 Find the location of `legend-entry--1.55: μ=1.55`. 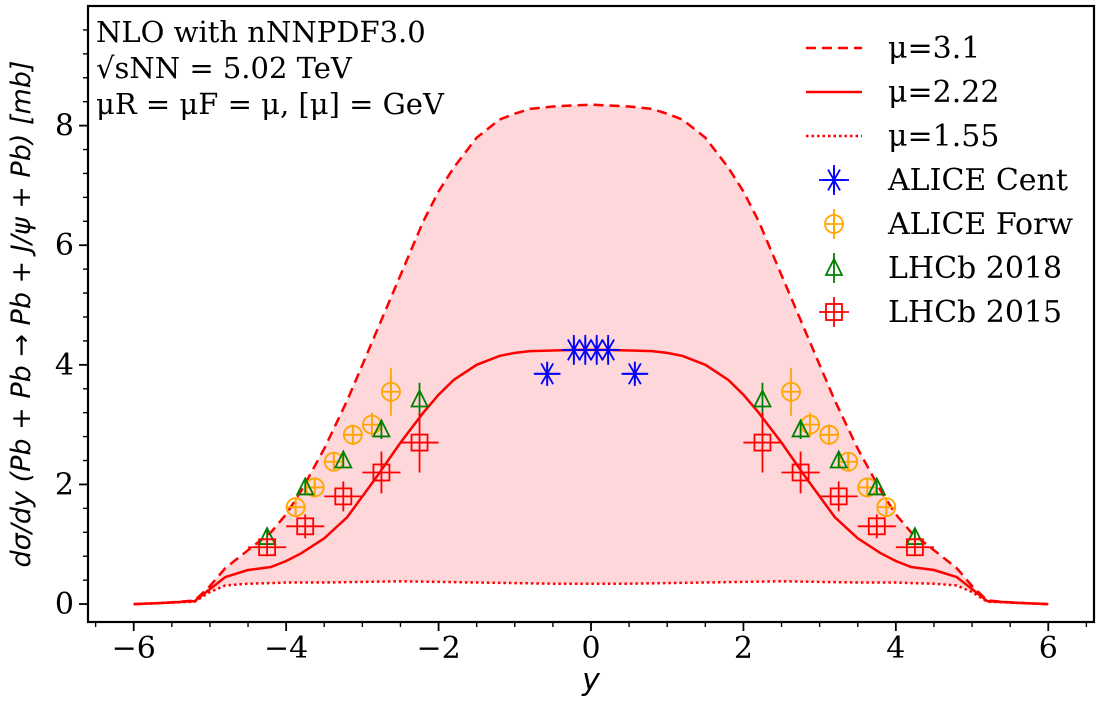

legend-entry--1.55: μ=1.55 is located at coordinates (902, 136).